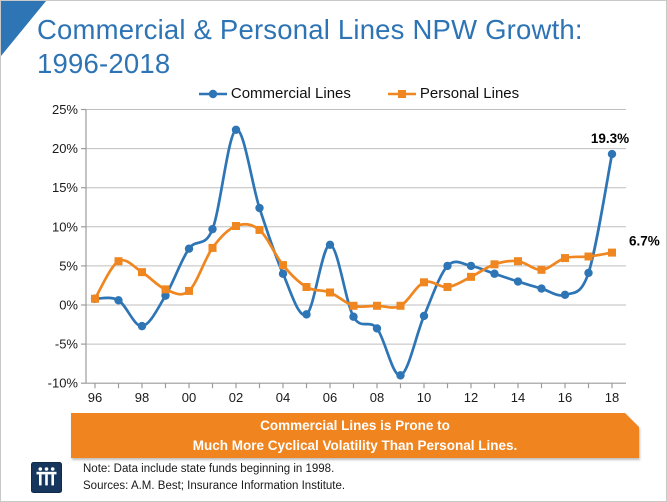  Describe the element at coordinates (46, 477) in the screenshot. I see `iii-logo` at that location.